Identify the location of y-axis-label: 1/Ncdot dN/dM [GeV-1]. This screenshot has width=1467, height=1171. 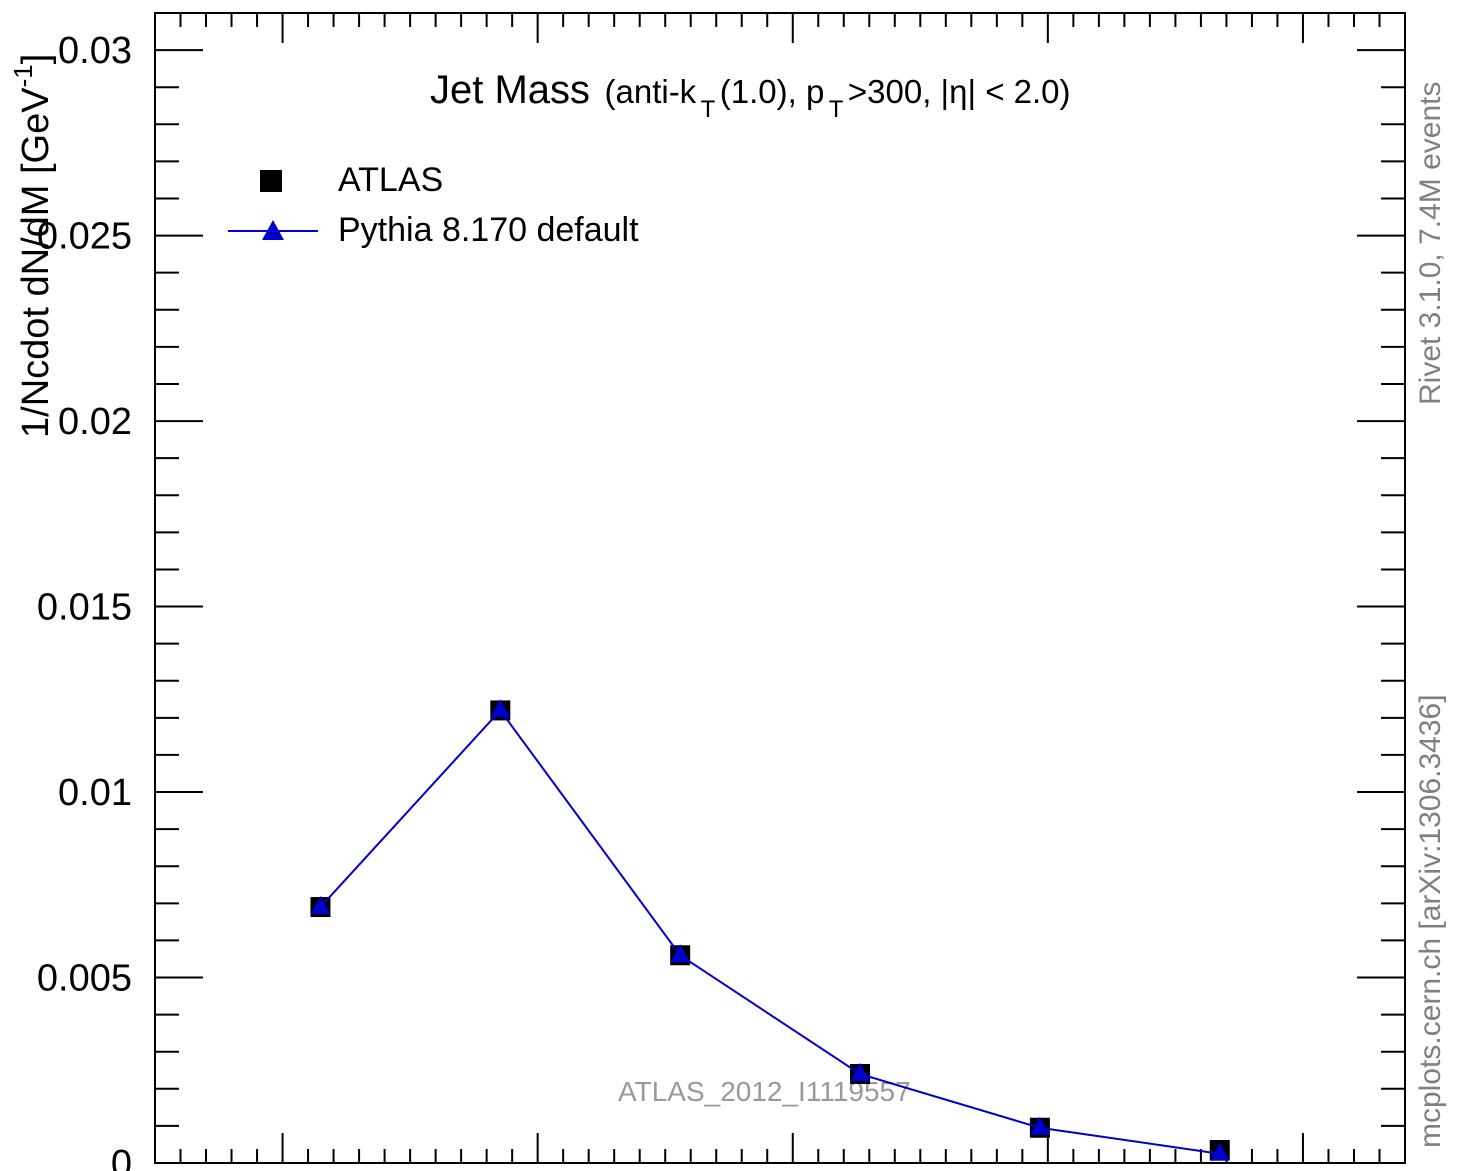
(32, 246).